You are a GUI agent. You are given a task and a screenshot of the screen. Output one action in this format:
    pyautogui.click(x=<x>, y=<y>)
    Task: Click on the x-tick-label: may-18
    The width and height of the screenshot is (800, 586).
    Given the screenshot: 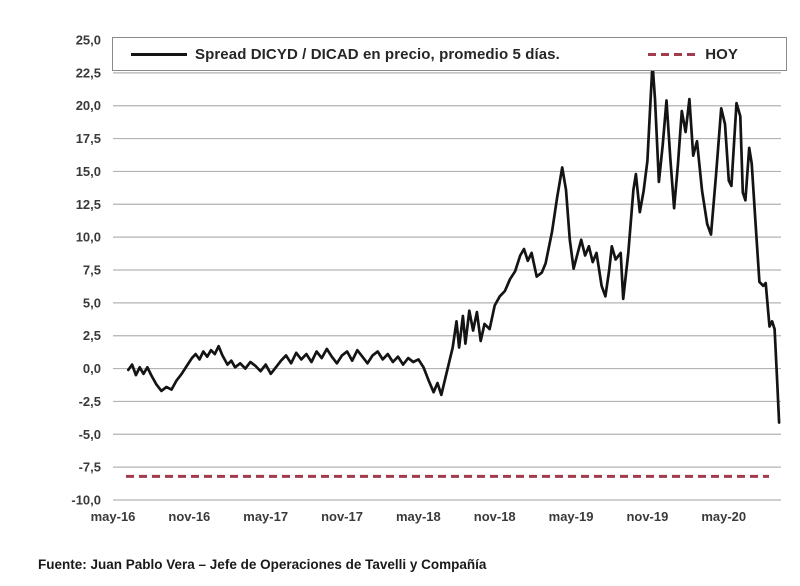 What is the action you would take?
    pyautogui.click(x=418, y=516)
    